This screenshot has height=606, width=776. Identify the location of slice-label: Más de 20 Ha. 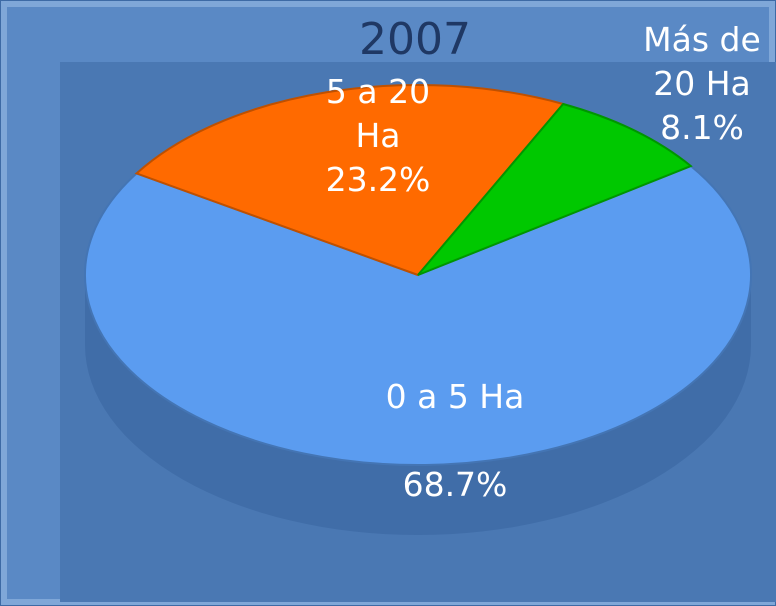
(702, 61).